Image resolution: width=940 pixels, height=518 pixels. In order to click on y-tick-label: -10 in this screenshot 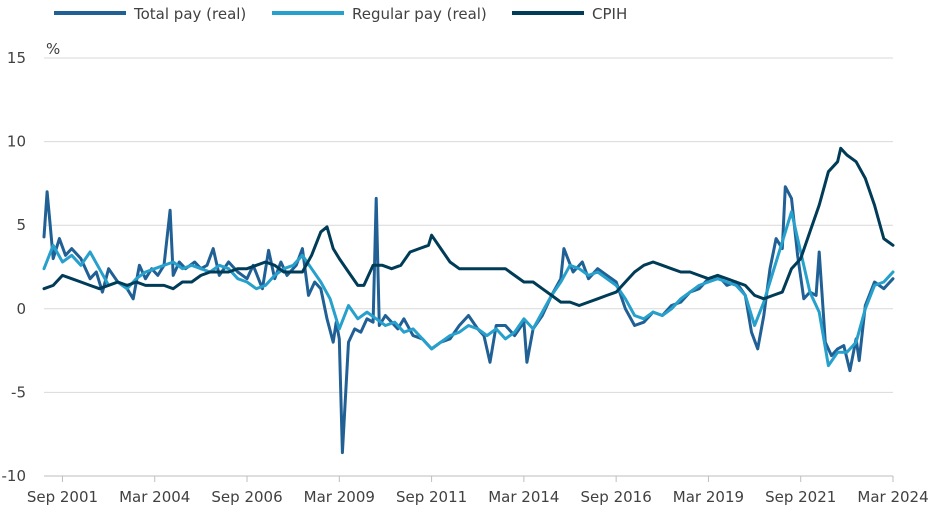, I will do `click(14, 476)`.